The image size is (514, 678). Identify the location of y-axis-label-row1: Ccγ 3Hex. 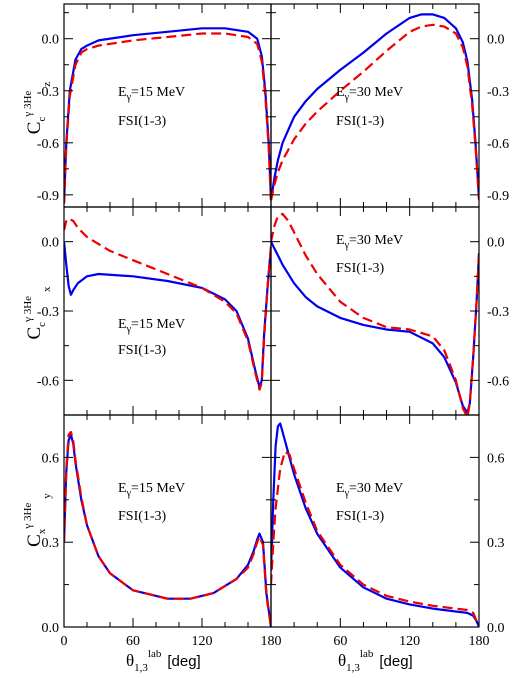
(37, 313).